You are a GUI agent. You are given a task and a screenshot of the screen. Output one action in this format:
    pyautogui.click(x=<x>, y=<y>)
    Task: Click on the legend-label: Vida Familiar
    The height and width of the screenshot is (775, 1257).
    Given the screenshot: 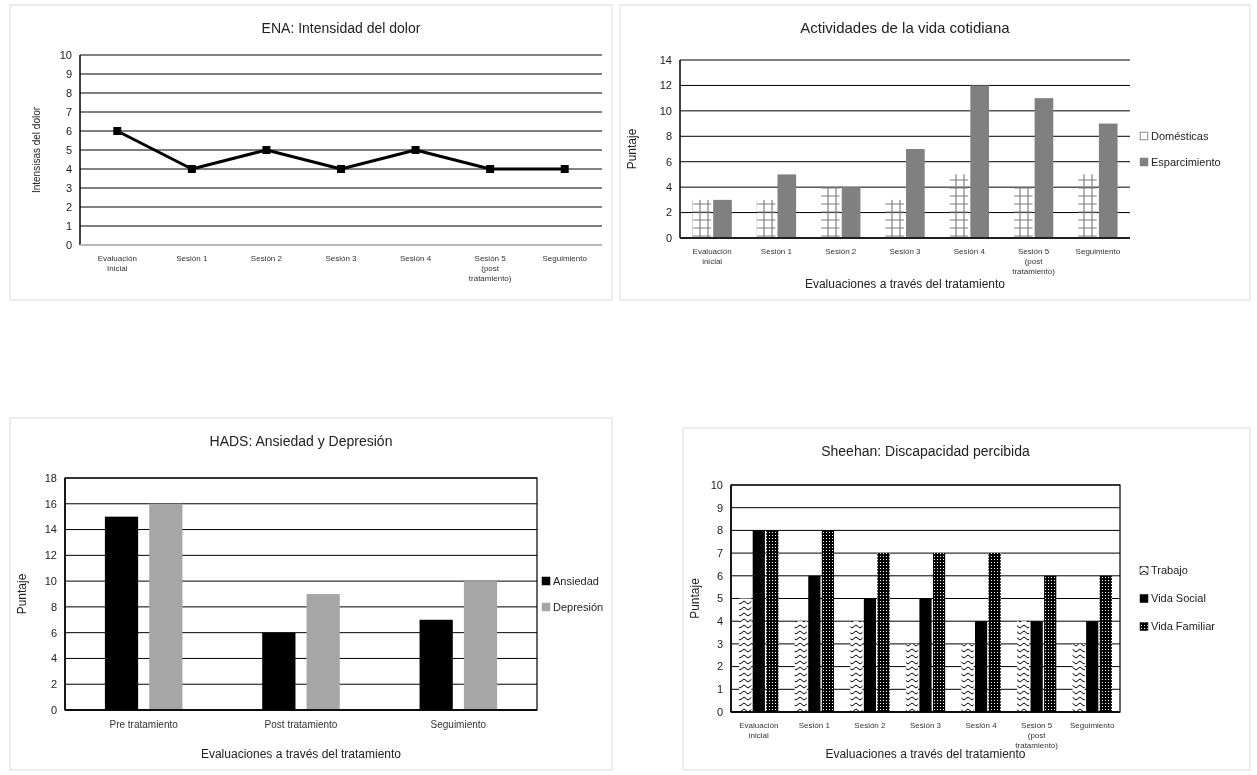 What is the action you would take?
    pyautogui.click(x=1183, y=626)
    